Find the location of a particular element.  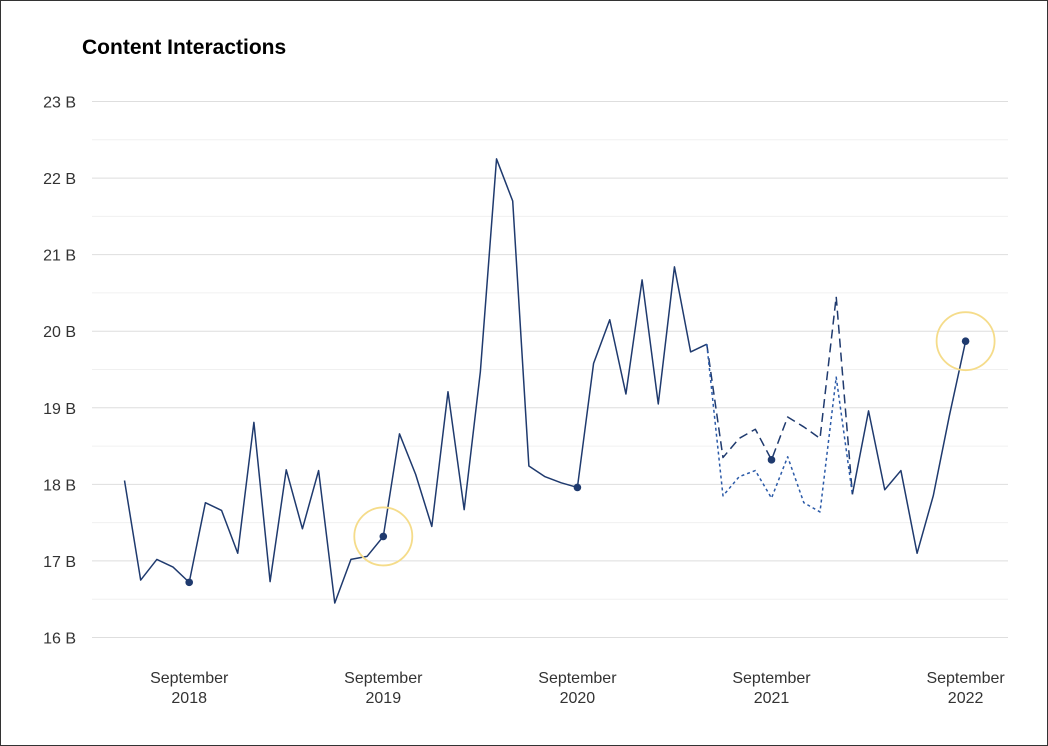

y-tick-label: 16 B is located at coordinates (59, 639).